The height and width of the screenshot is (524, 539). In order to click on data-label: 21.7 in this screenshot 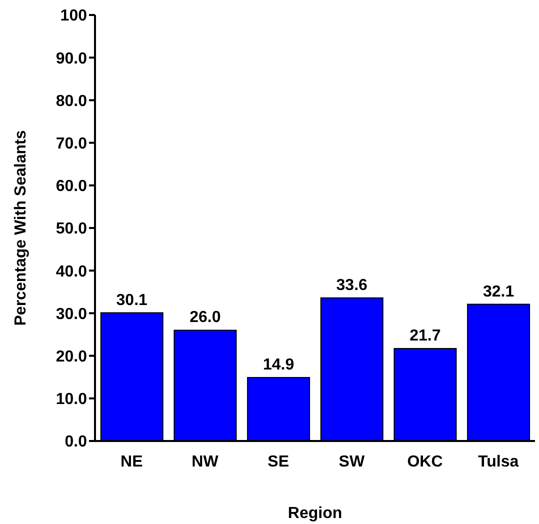, I will do `click(425, 336)`.